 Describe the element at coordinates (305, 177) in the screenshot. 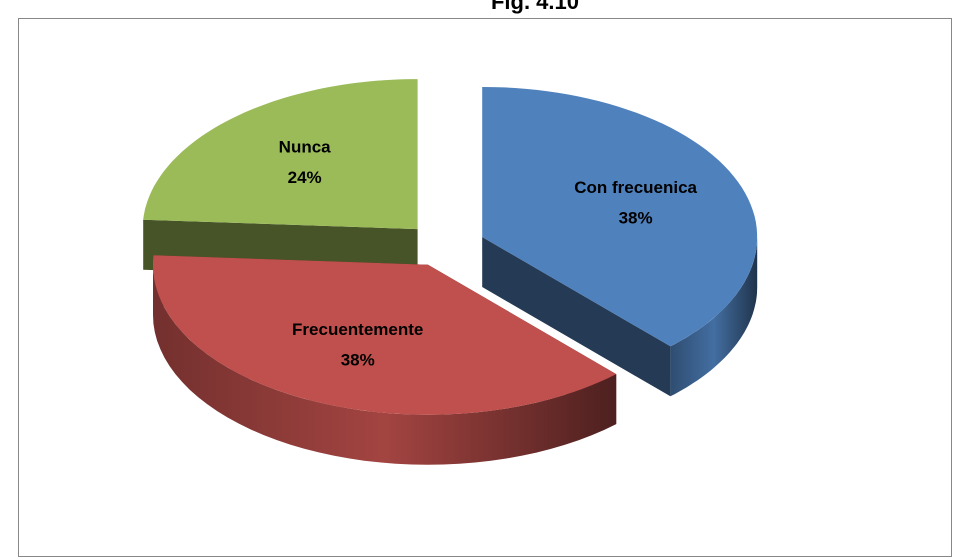

I see `value-label: 24%` at that location.